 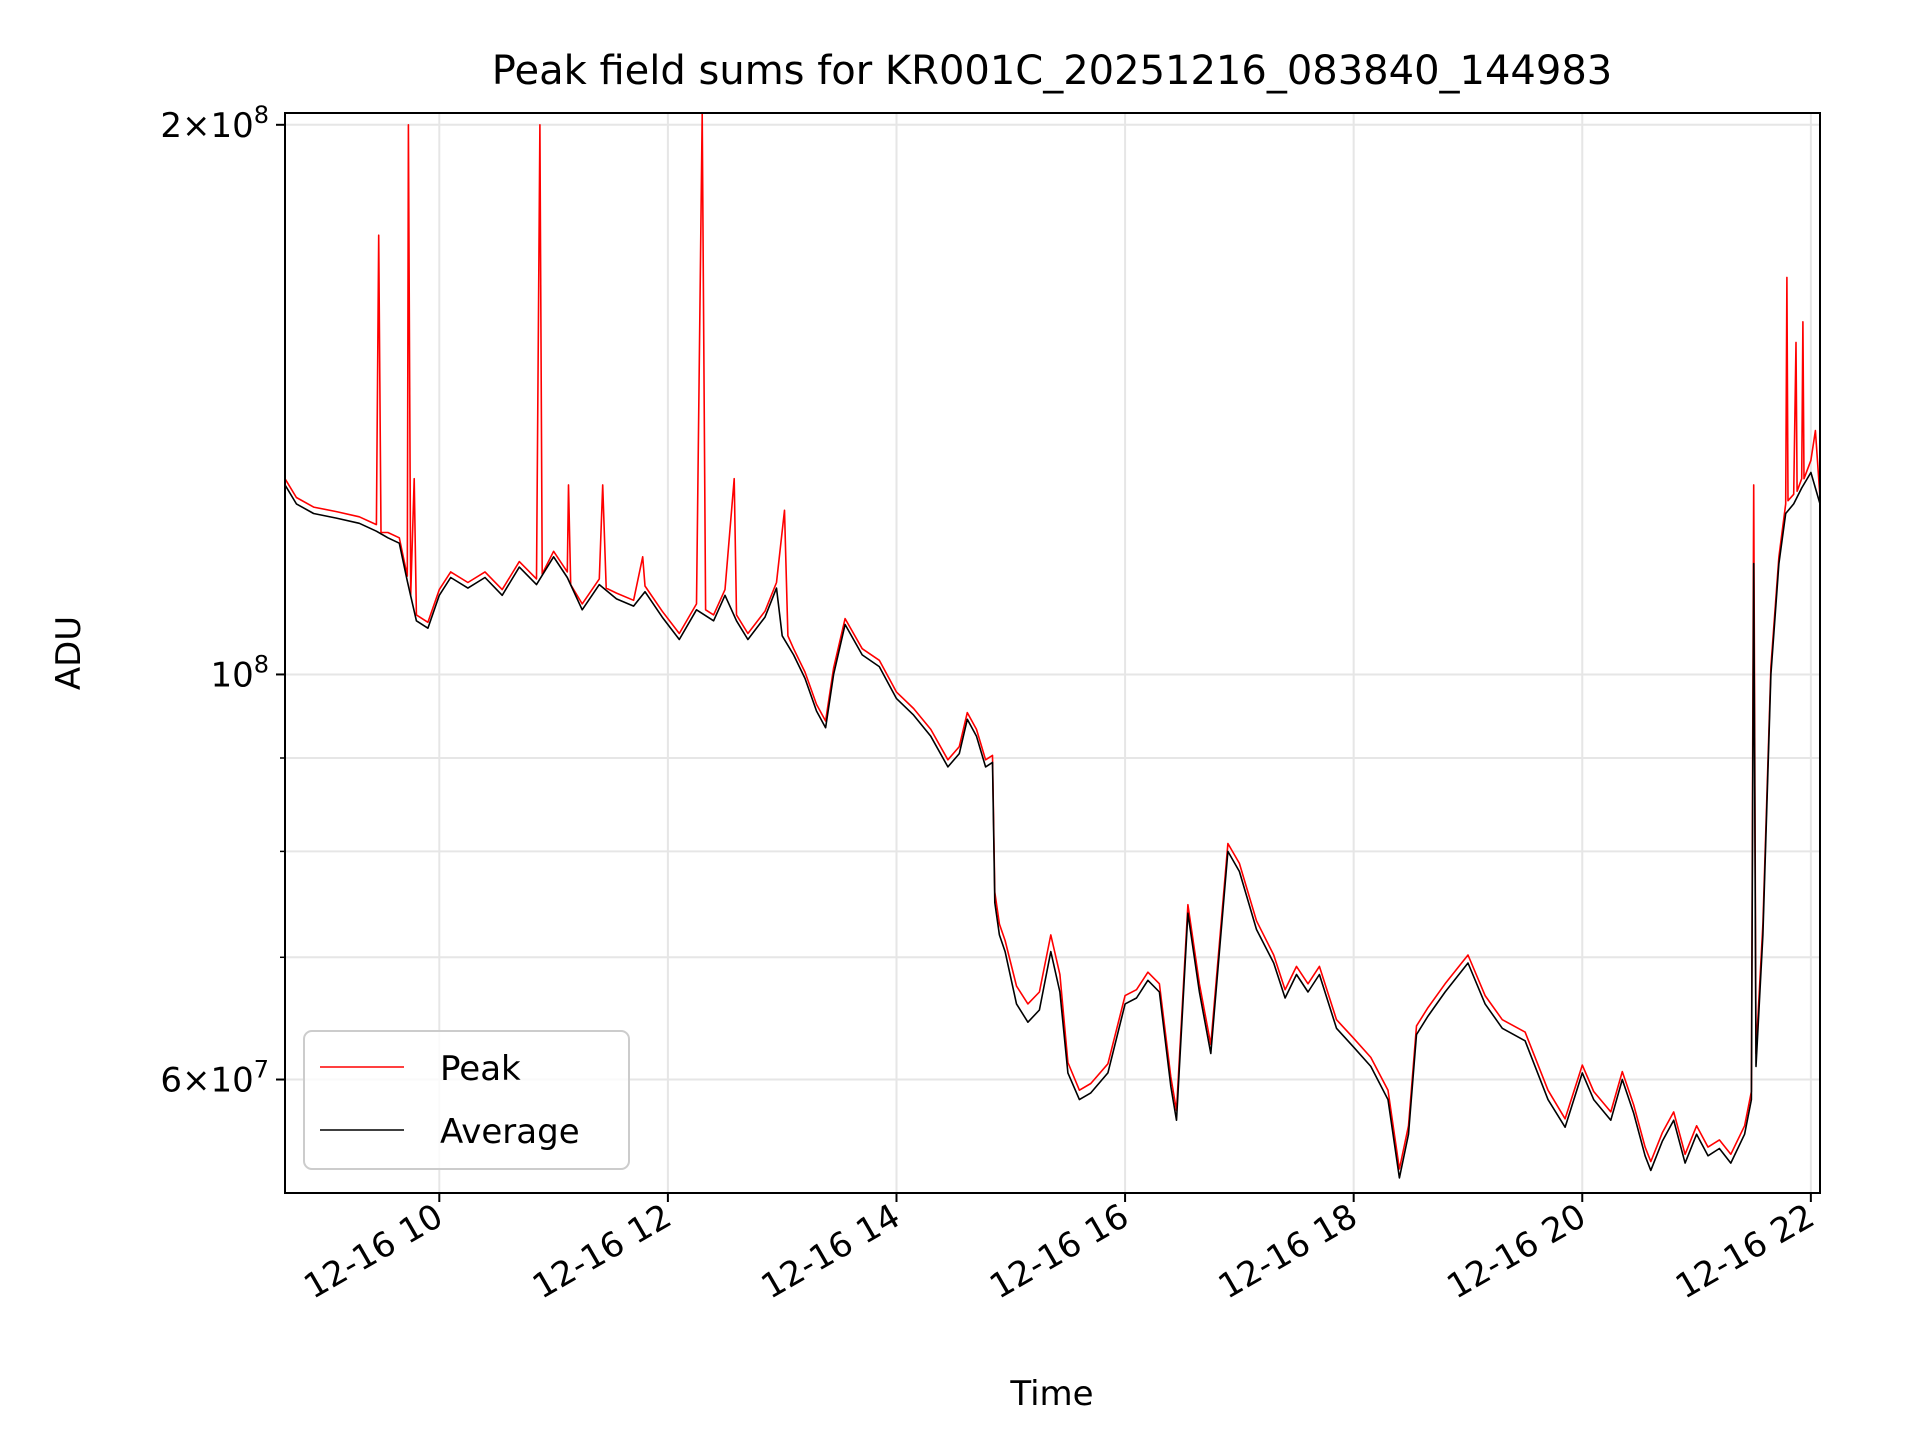 I want to click on legend: Peak Average, so click(x=466, y=1100).